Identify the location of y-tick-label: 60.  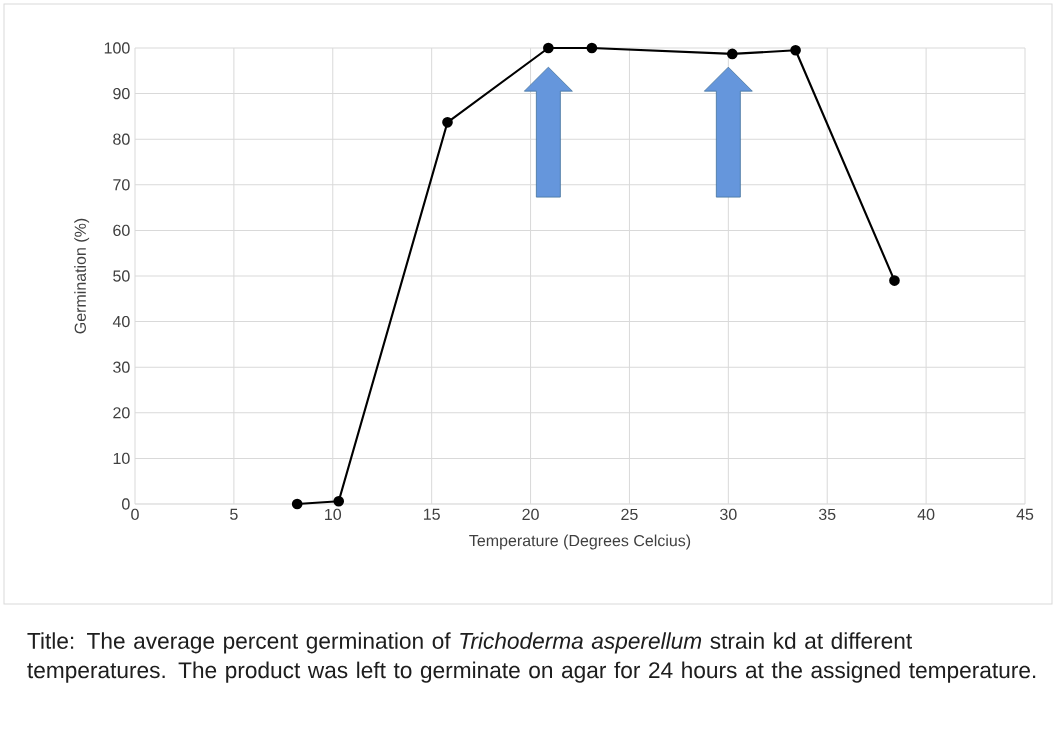
(121, 230).